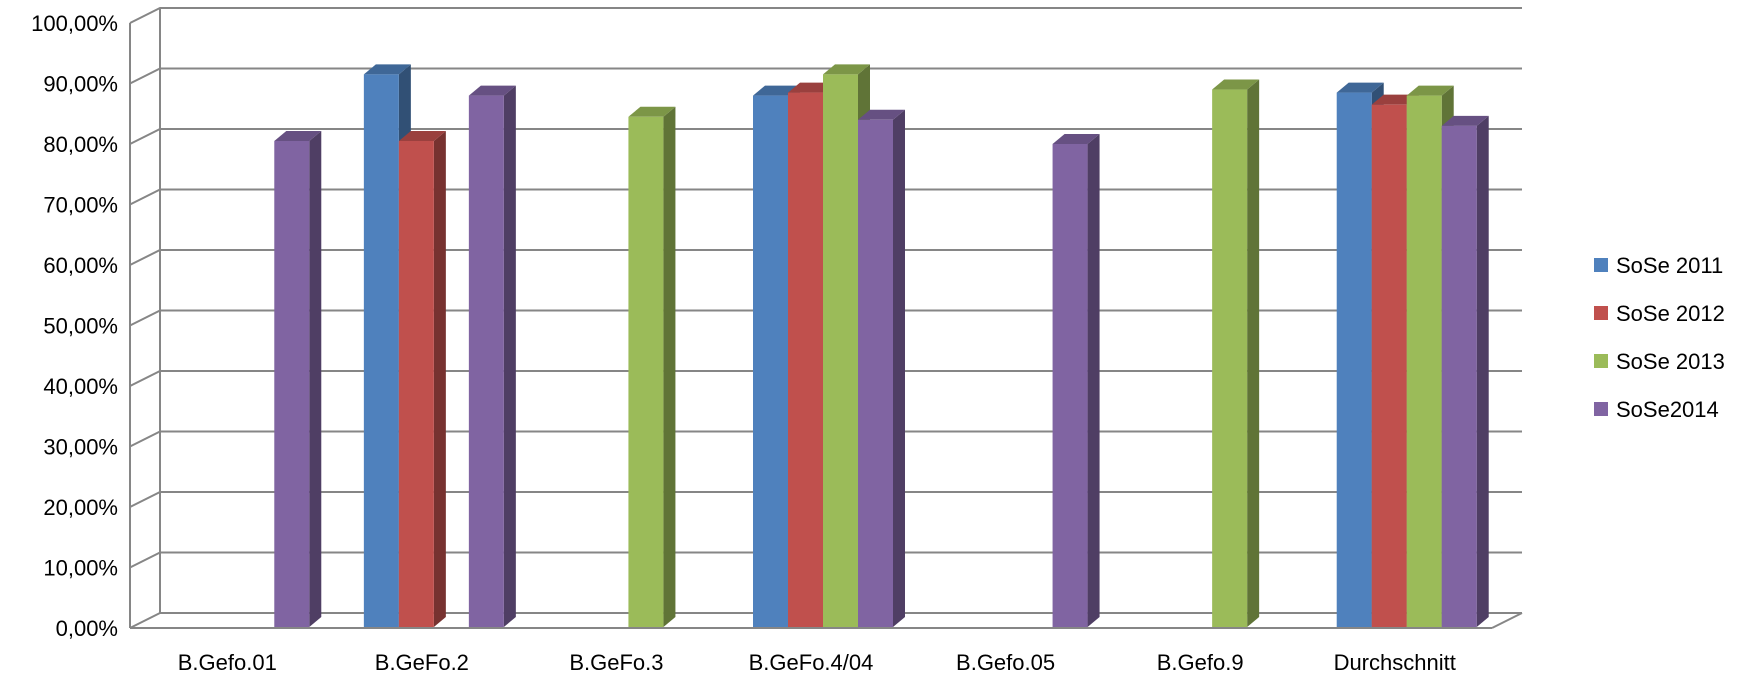  What do you see at coordinates (80, 507) in the screenshot?
I see `y-tick-label: 20,00%` at bounding box center [80, 507].